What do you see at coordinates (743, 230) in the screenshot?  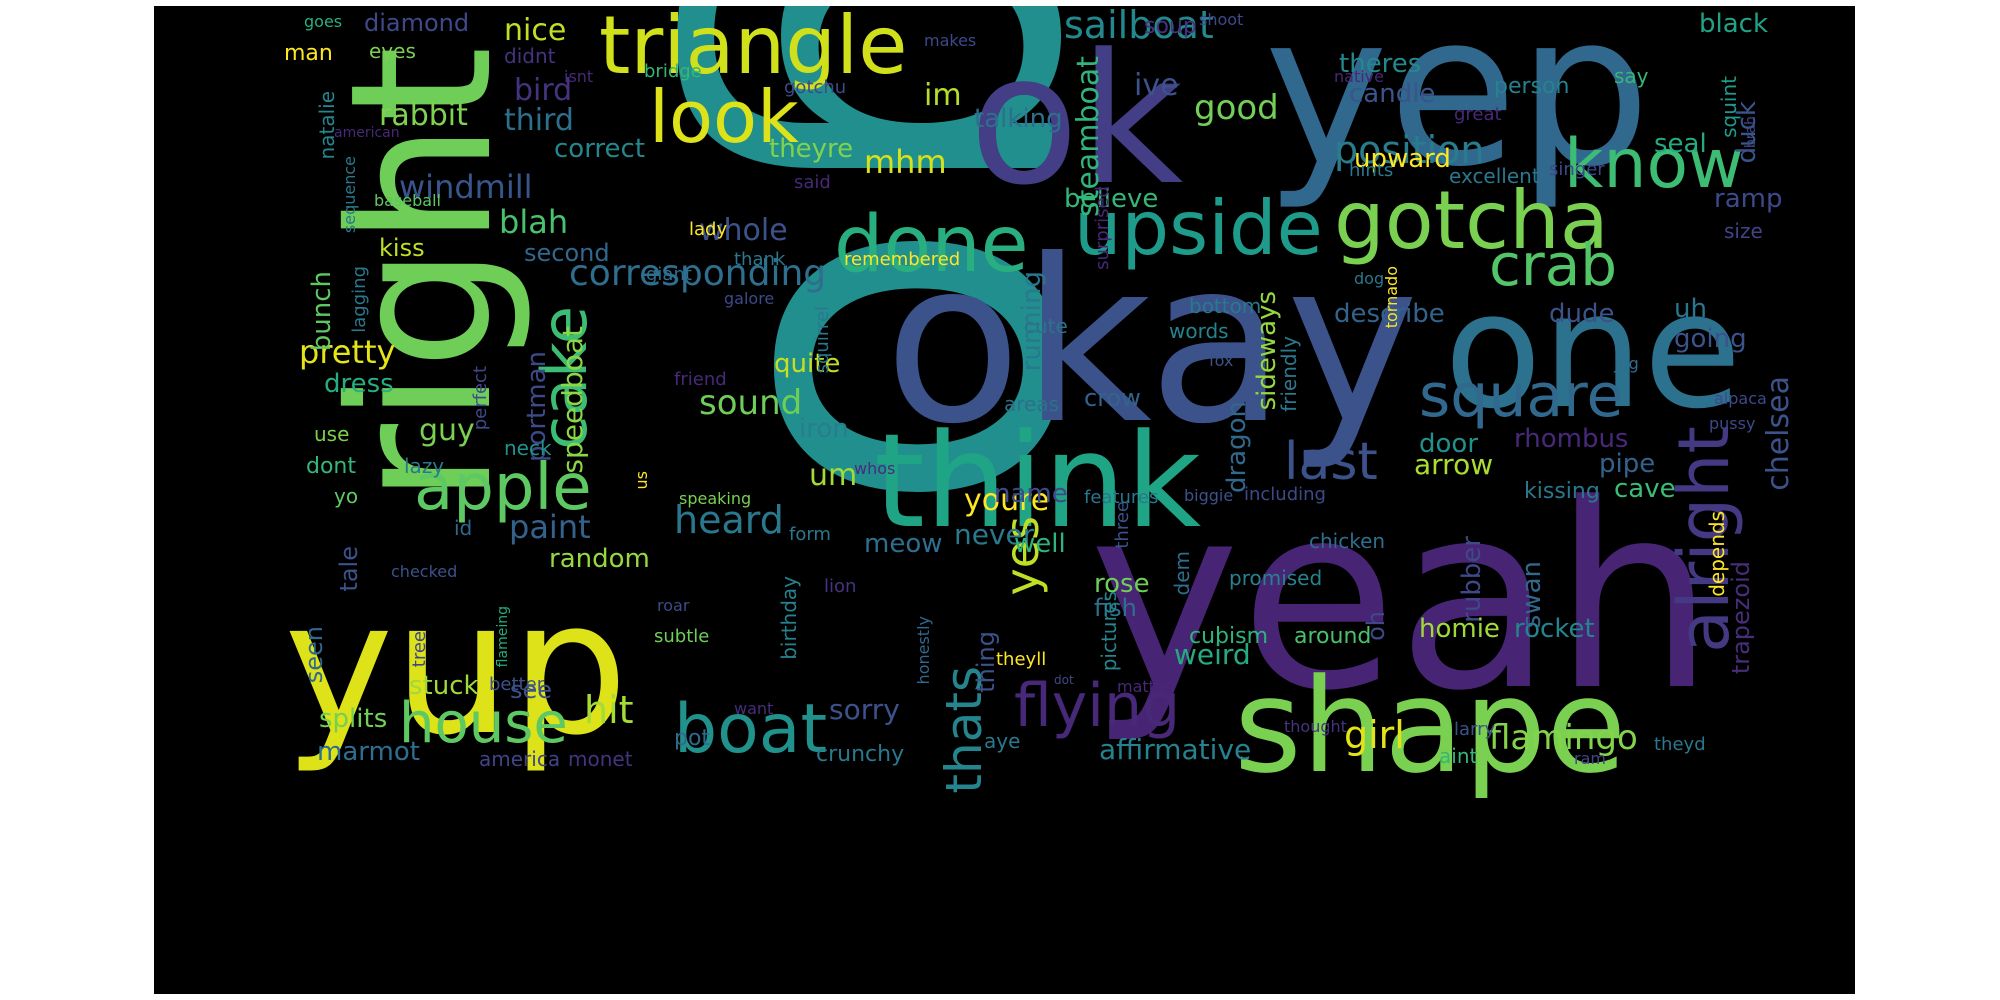 I see `word-whole: whole` at bounding box center [743, 230].